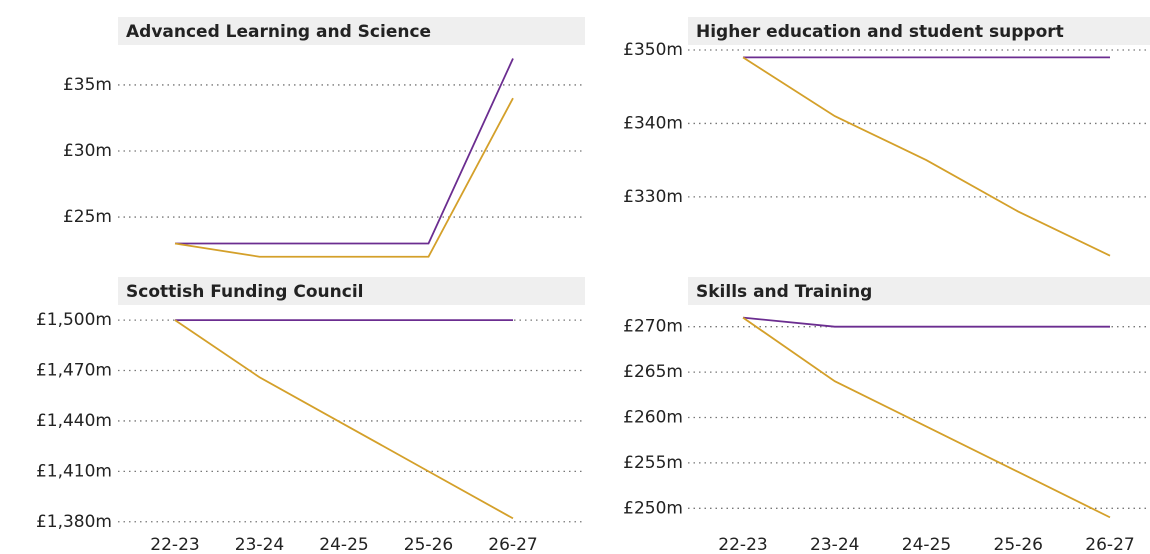 The width and height of the screenshot is (1150, 554). What do you see at coordinates (653, 372) in the screenshot?
I see `y-tick-label: £265m` at bounding box center [653, 372].